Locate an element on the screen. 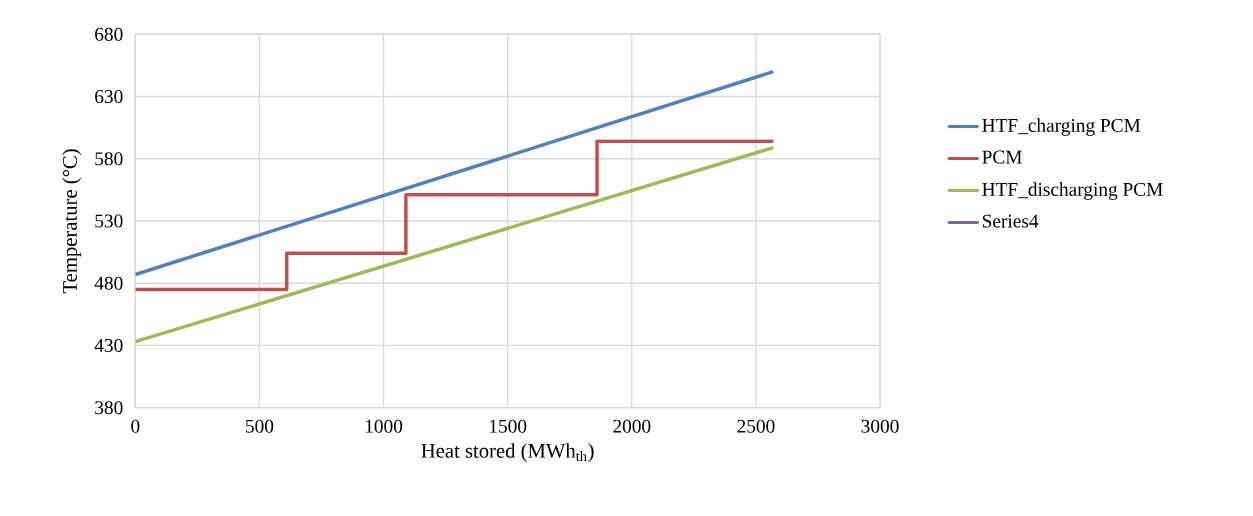 The height and width of the screenshot is (516, 1253). x-tick-label: 500 is located at coordinates (260, 426).